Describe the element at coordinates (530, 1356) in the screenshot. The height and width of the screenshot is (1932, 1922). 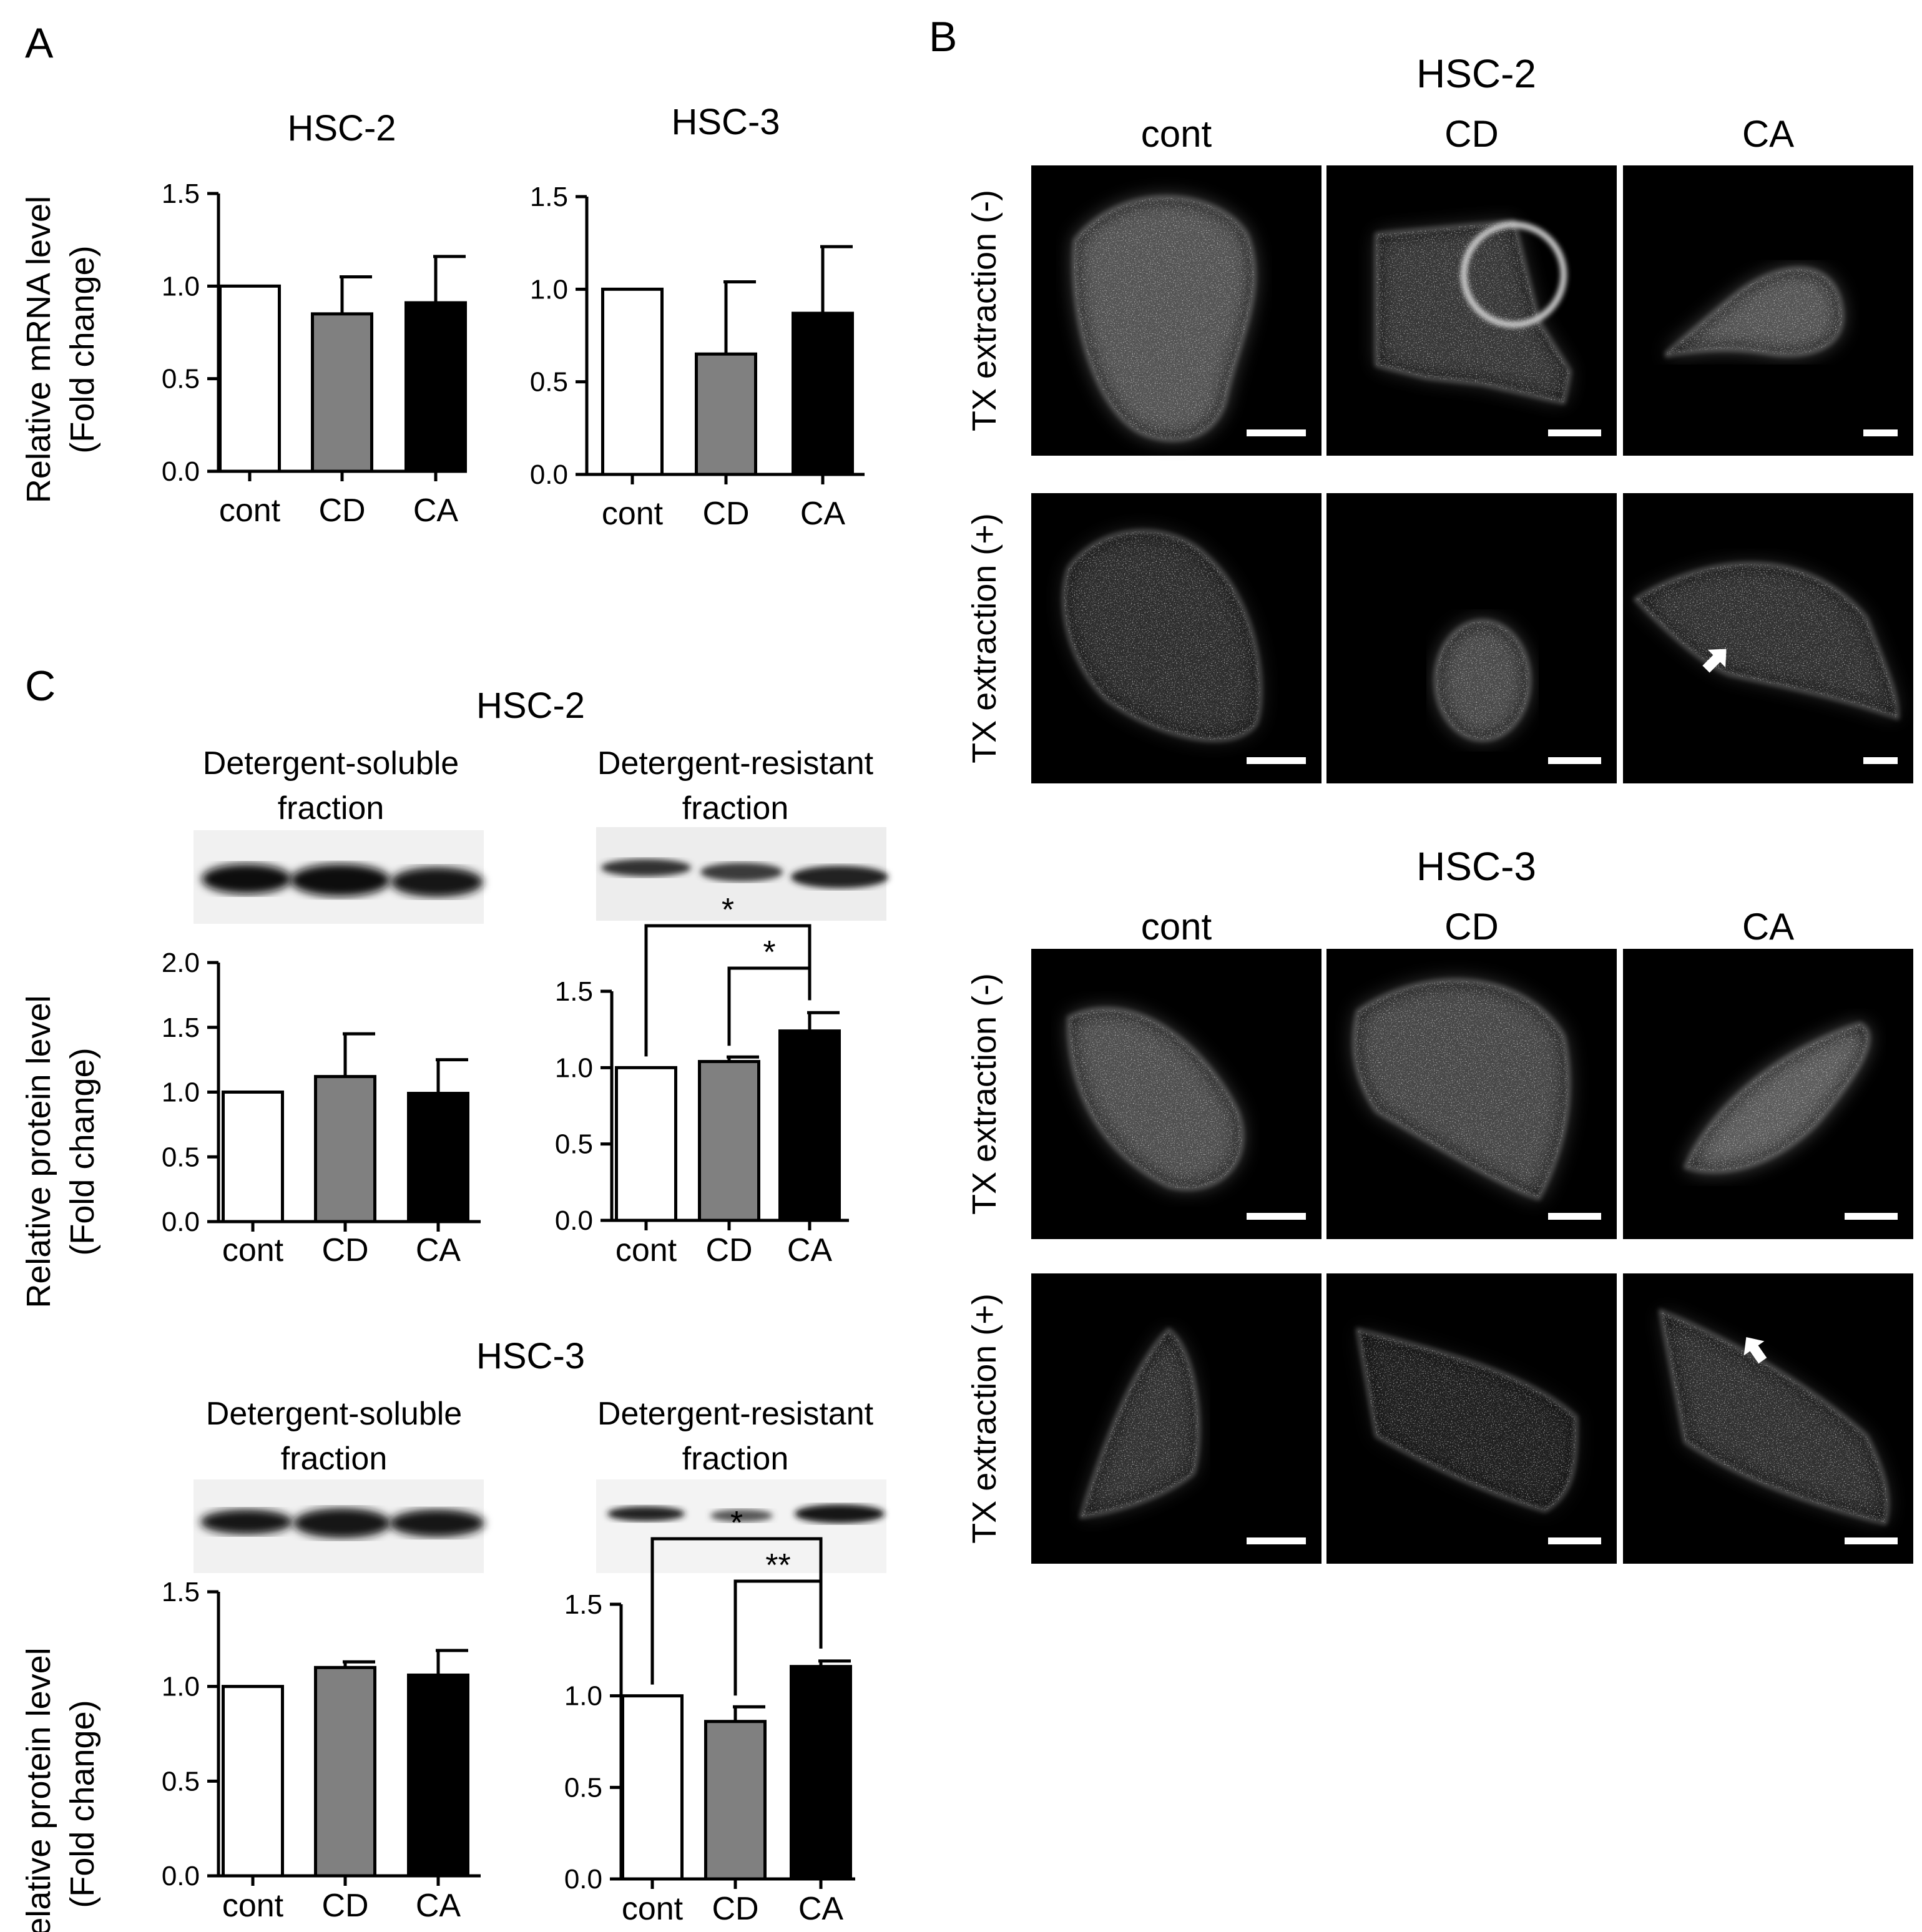
I see `panel-c-hsc3-title: HSC-3` at that location.